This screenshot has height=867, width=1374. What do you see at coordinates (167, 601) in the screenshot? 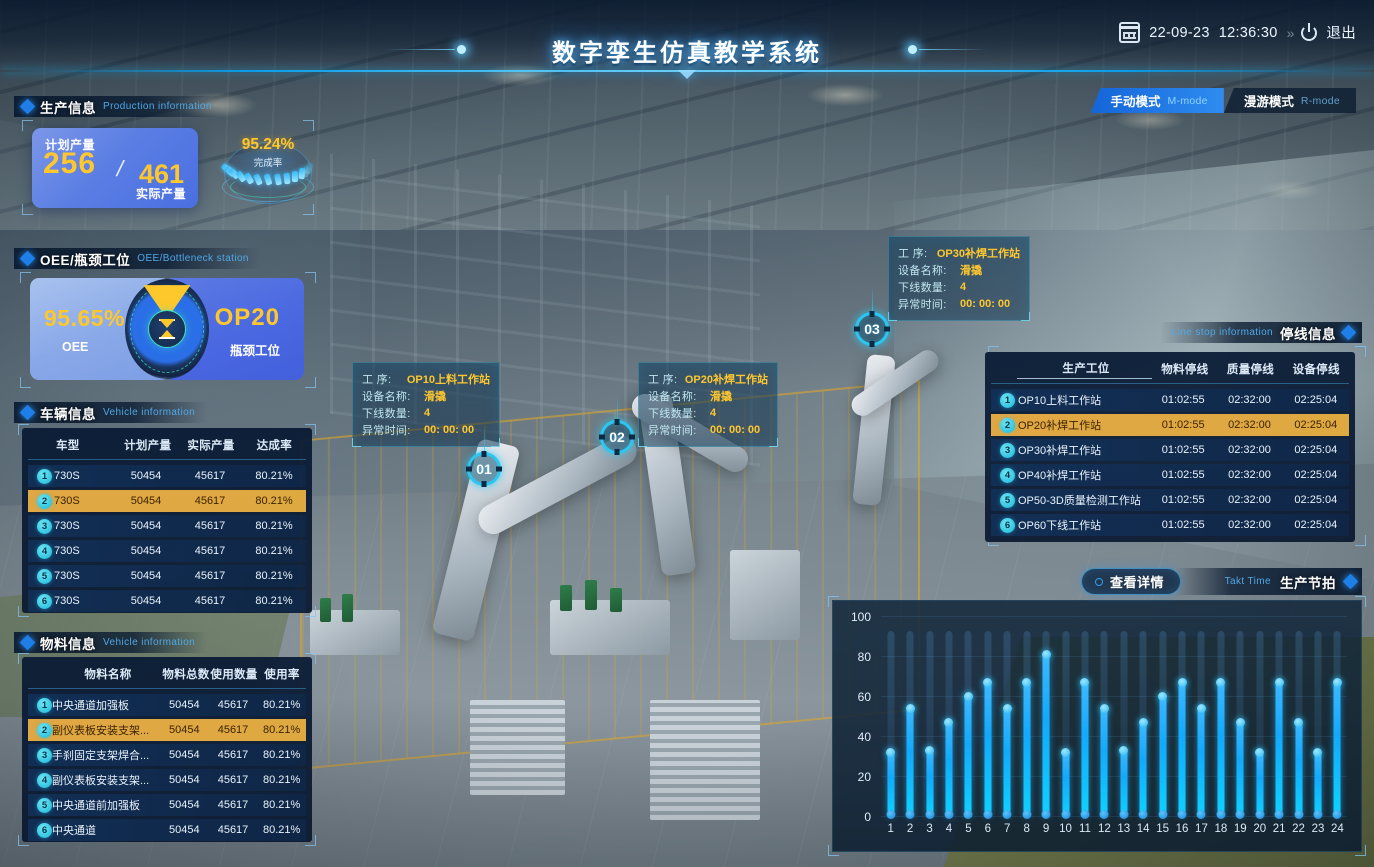
I see `table-row: 6 730S 50454 45617 80.21%` at bounding box center [167, 601].